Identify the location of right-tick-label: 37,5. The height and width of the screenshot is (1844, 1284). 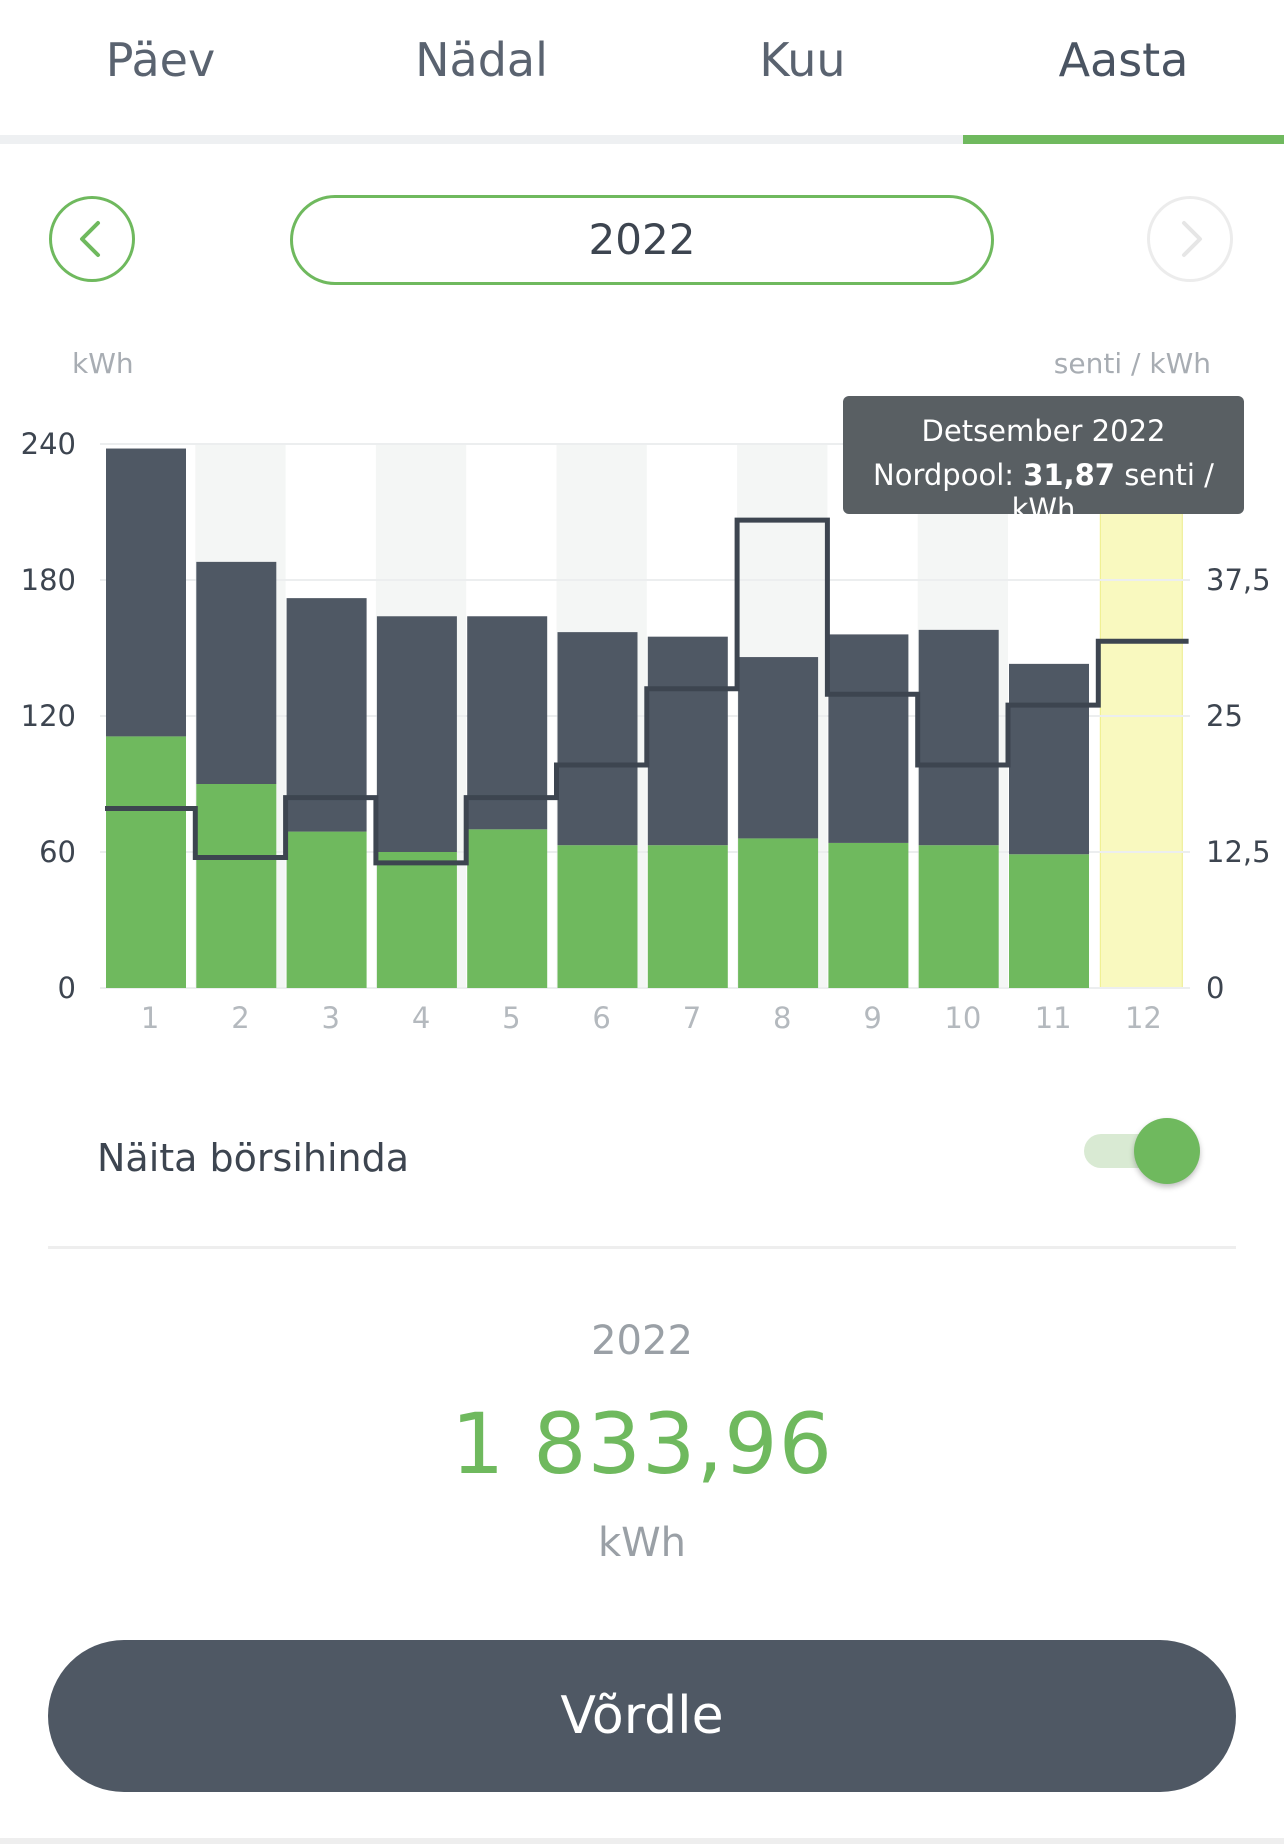
(1238, 580).